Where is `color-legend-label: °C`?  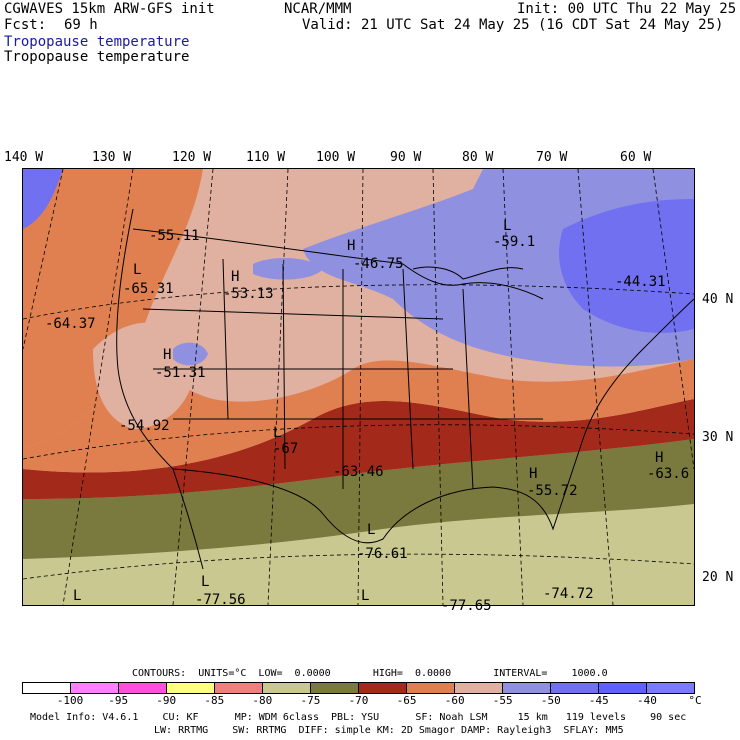
color-legend-label: °C is located at coordinates (695, 700).